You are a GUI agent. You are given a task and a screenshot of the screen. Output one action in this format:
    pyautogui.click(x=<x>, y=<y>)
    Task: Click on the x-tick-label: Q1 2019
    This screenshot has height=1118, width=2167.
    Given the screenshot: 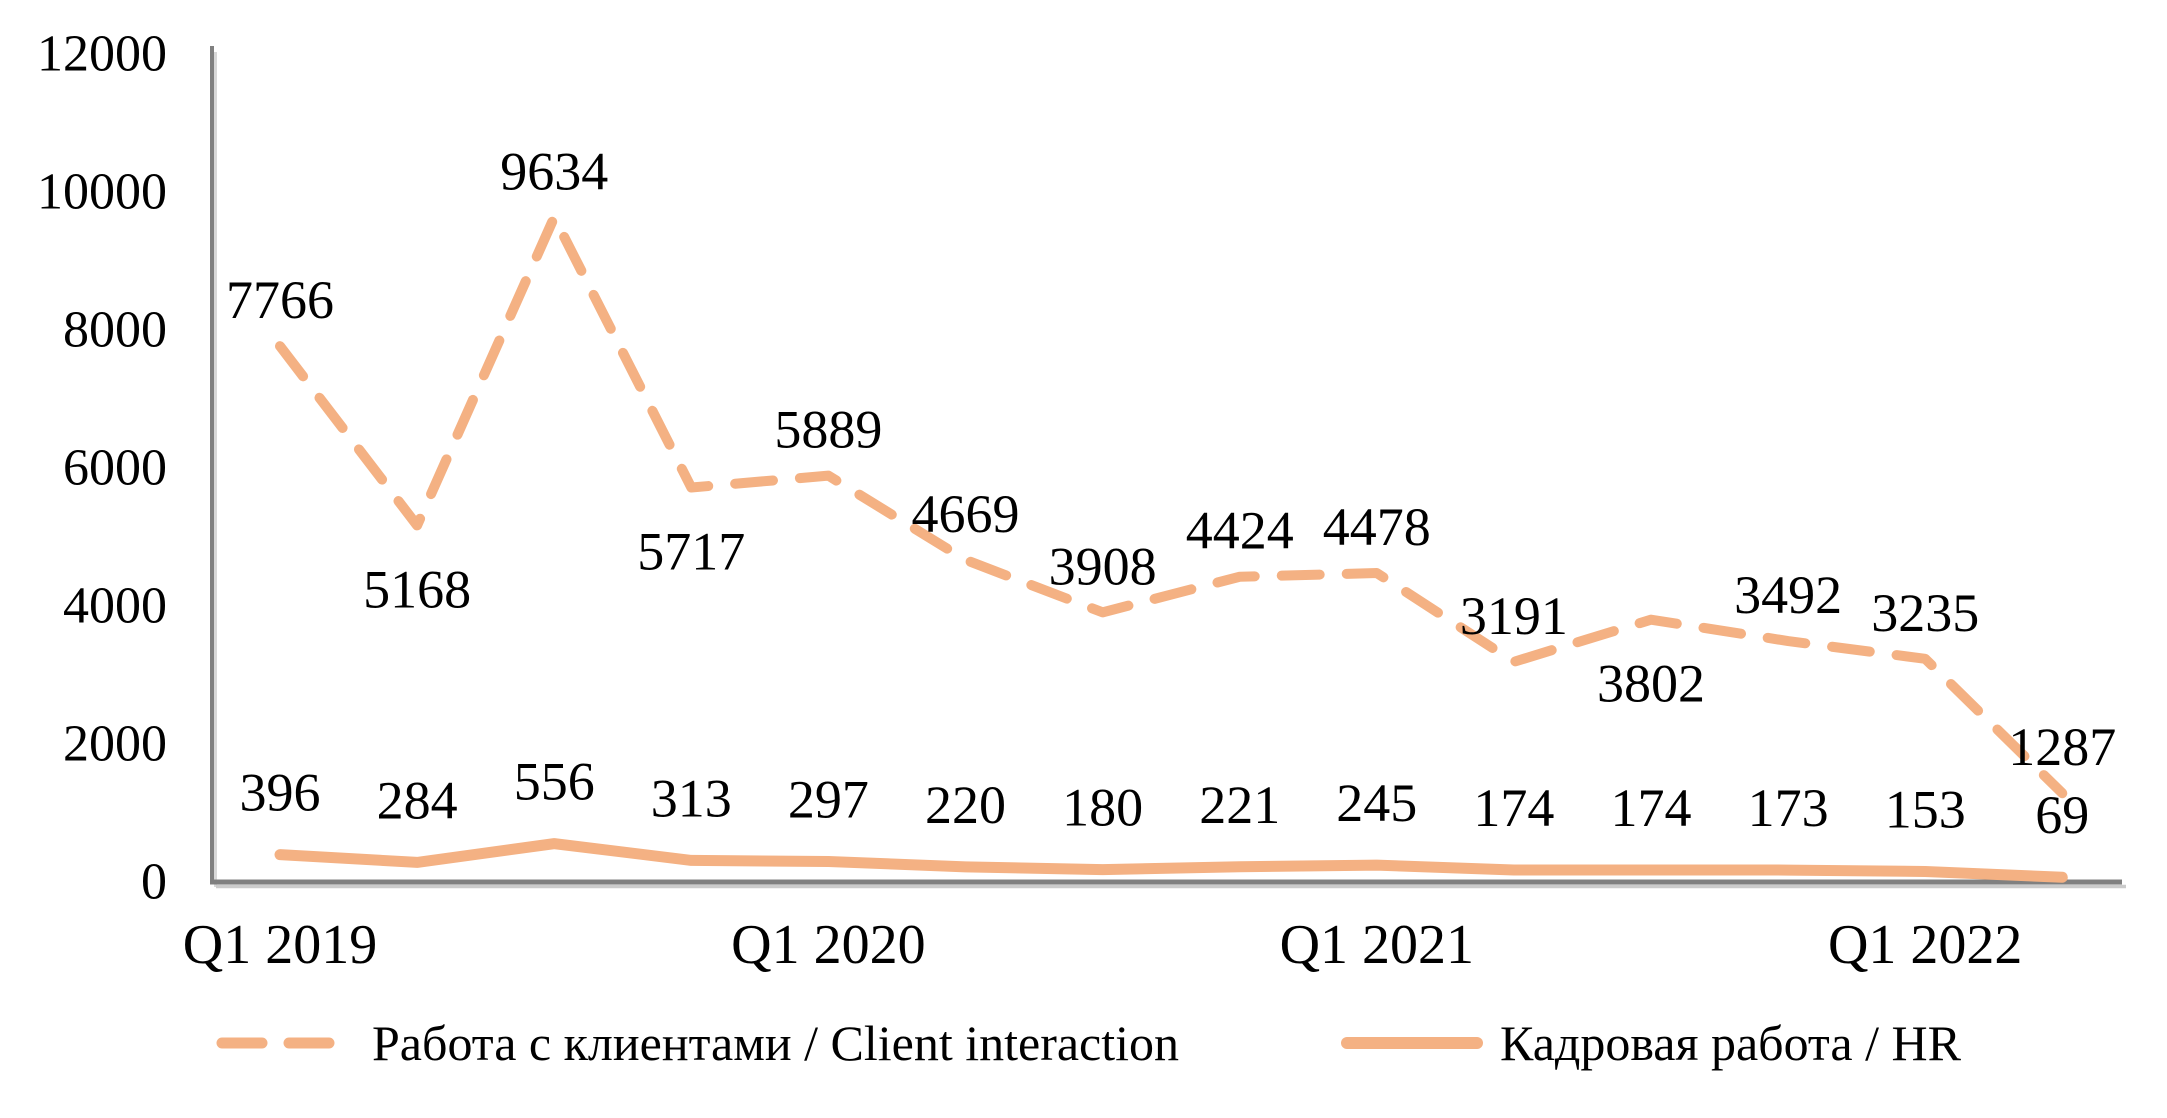 What is the action you would take?
    pyautogui.click(x=280, y=945)
    